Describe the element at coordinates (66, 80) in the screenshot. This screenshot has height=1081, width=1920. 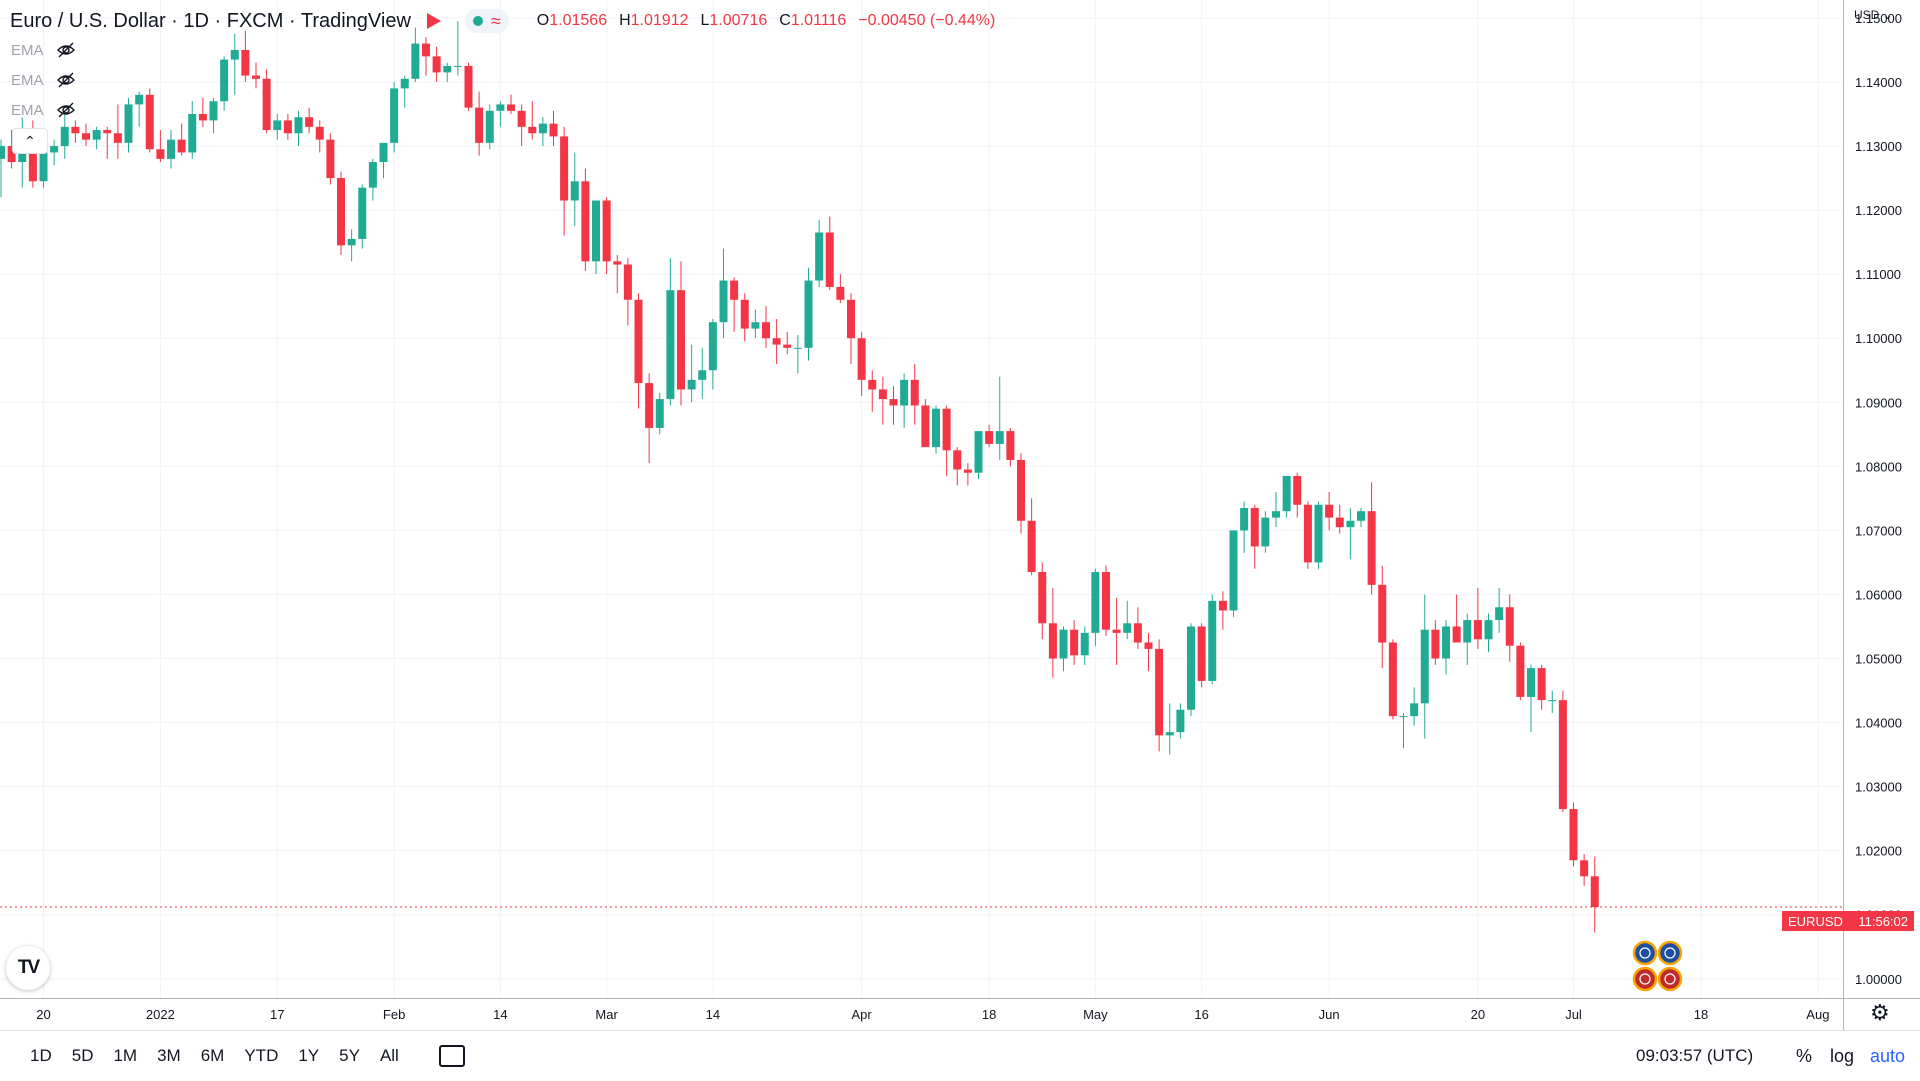
I see `eye-off-icon` at that location.